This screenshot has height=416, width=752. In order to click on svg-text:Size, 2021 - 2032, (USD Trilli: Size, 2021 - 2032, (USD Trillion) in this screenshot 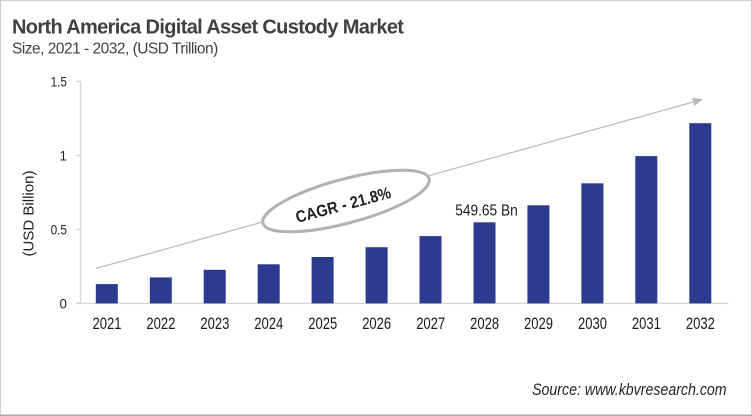, I will do `click(115, 49)`.